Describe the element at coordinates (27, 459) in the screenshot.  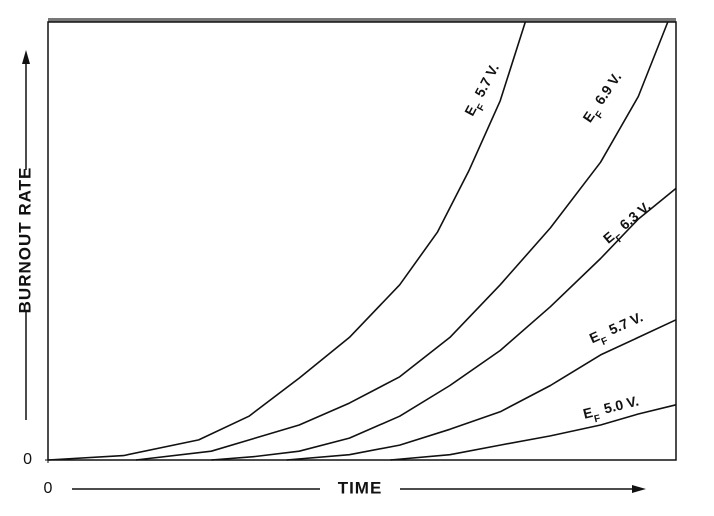
I see `y-tick-label: 0` at that location.